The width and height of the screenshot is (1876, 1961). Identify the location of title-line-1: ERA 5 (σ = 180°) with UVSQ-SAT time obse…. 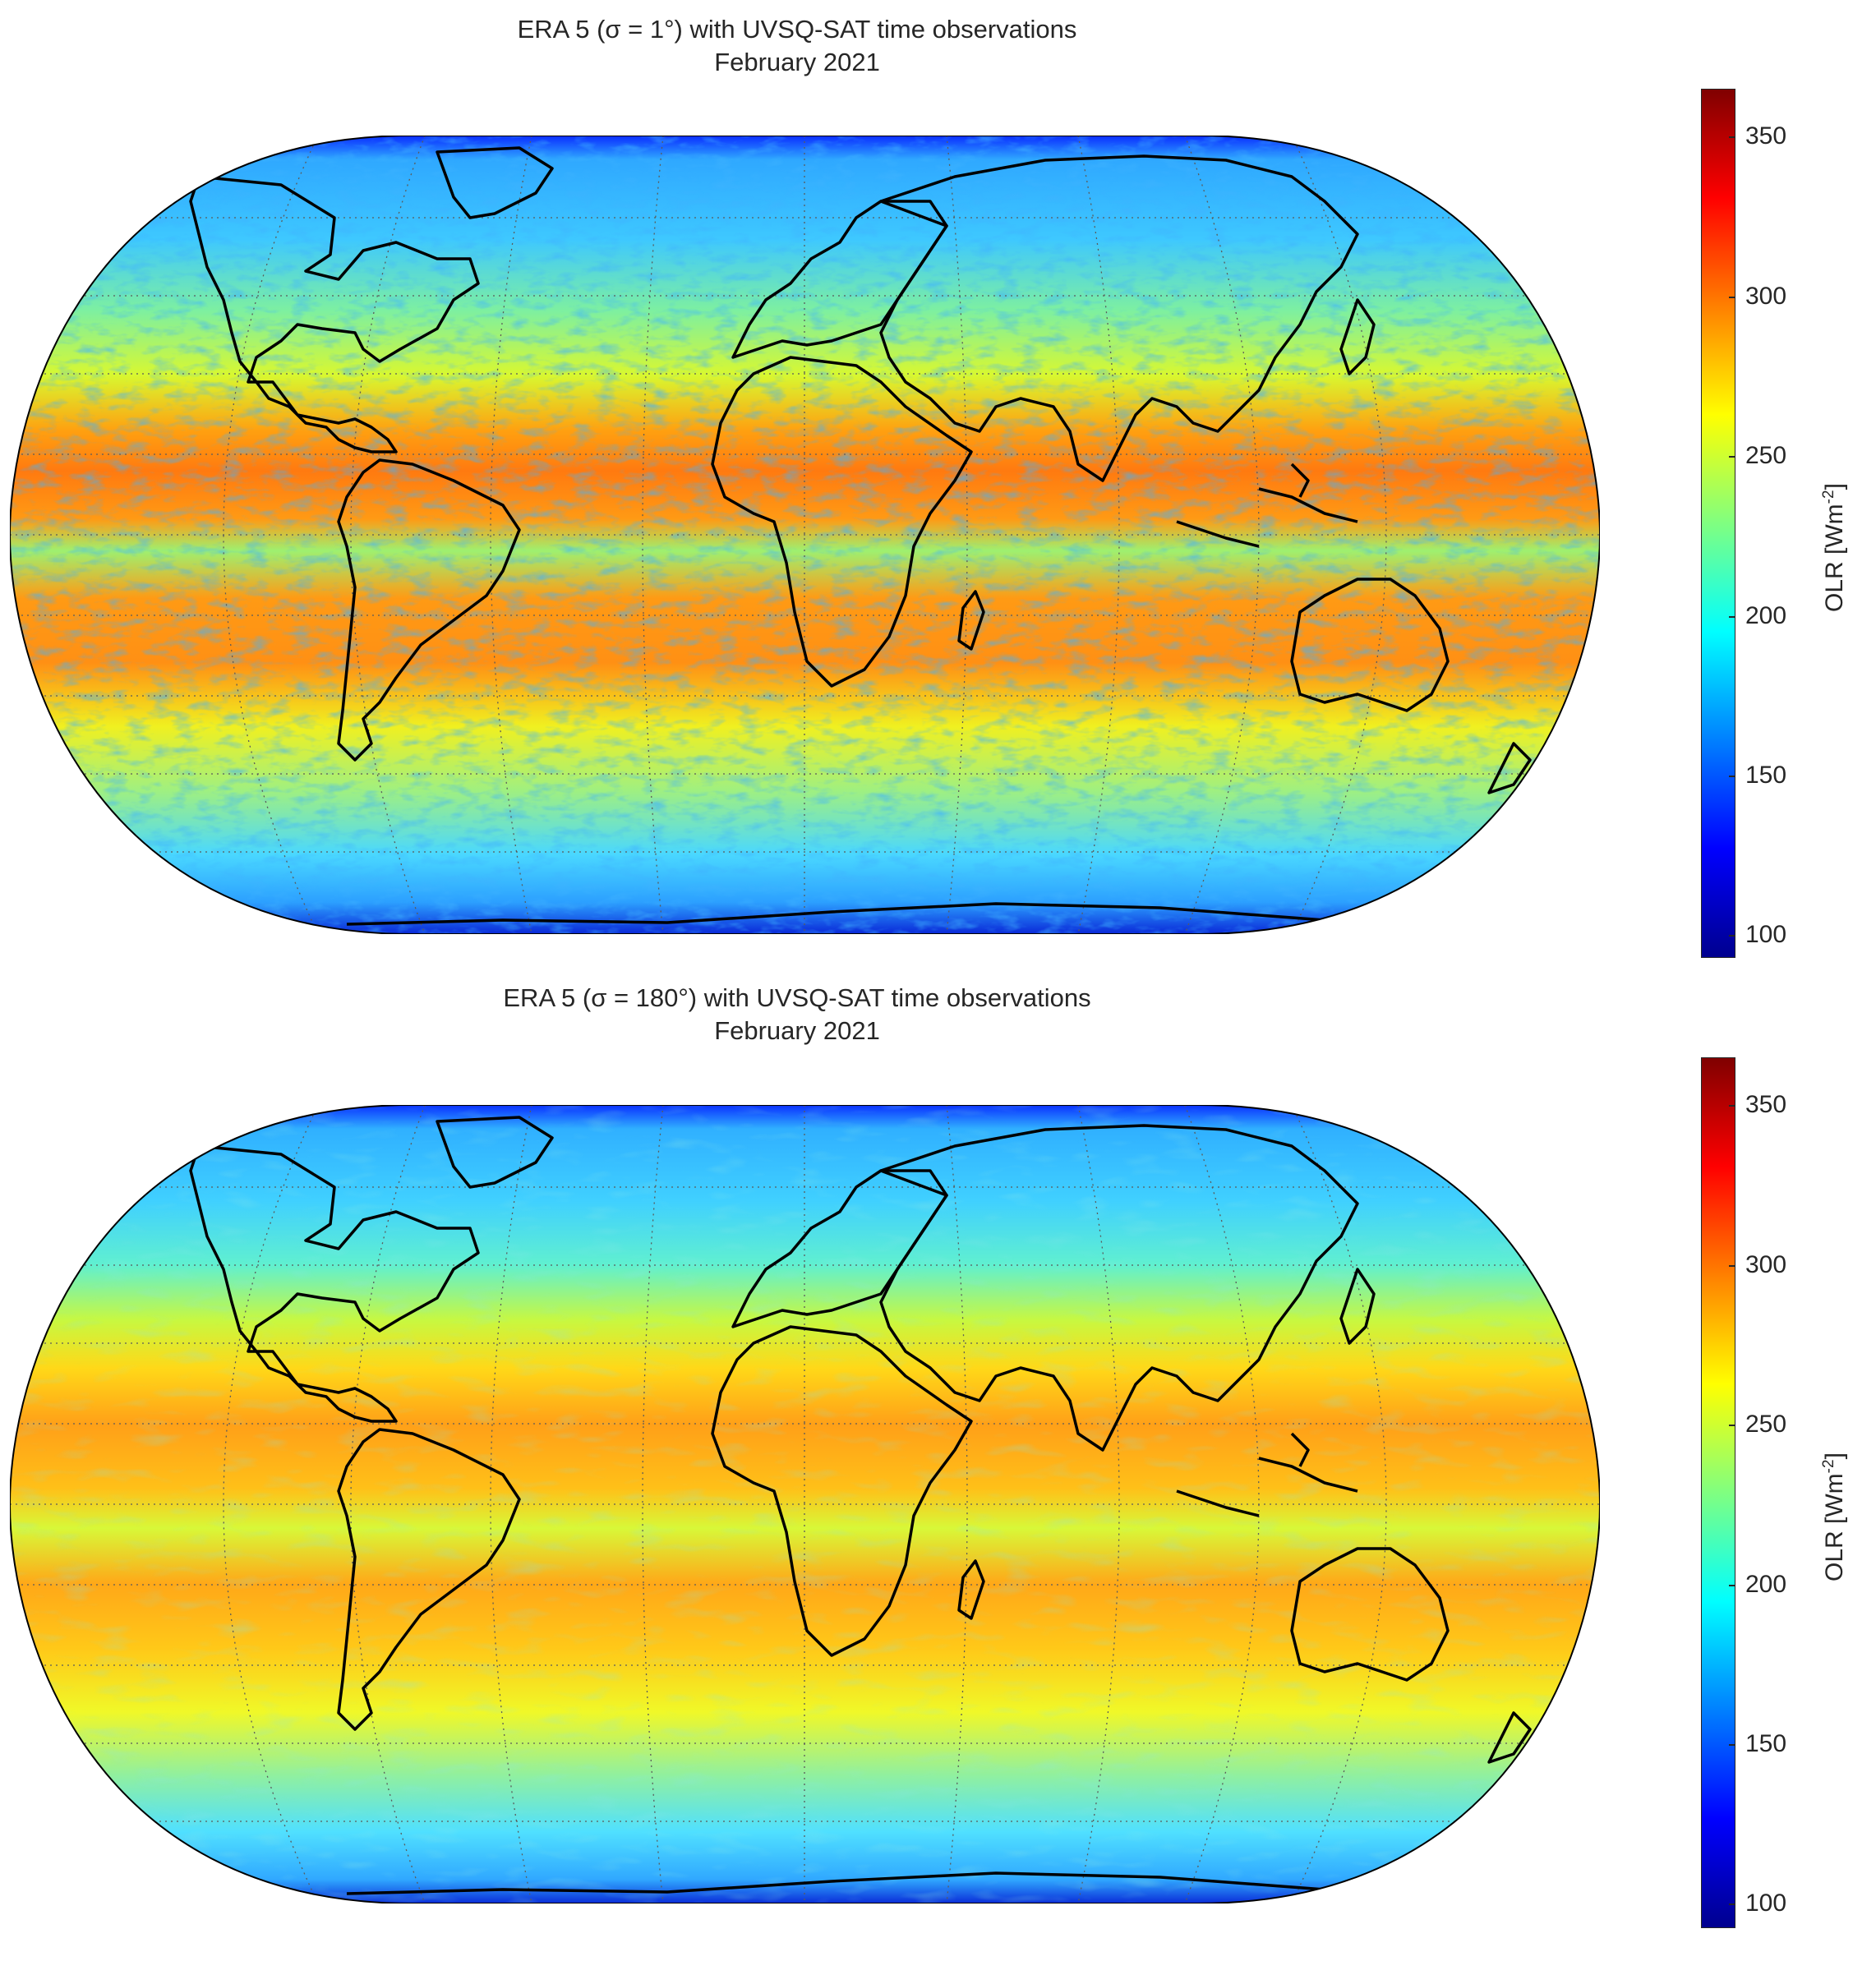
(797, 998).